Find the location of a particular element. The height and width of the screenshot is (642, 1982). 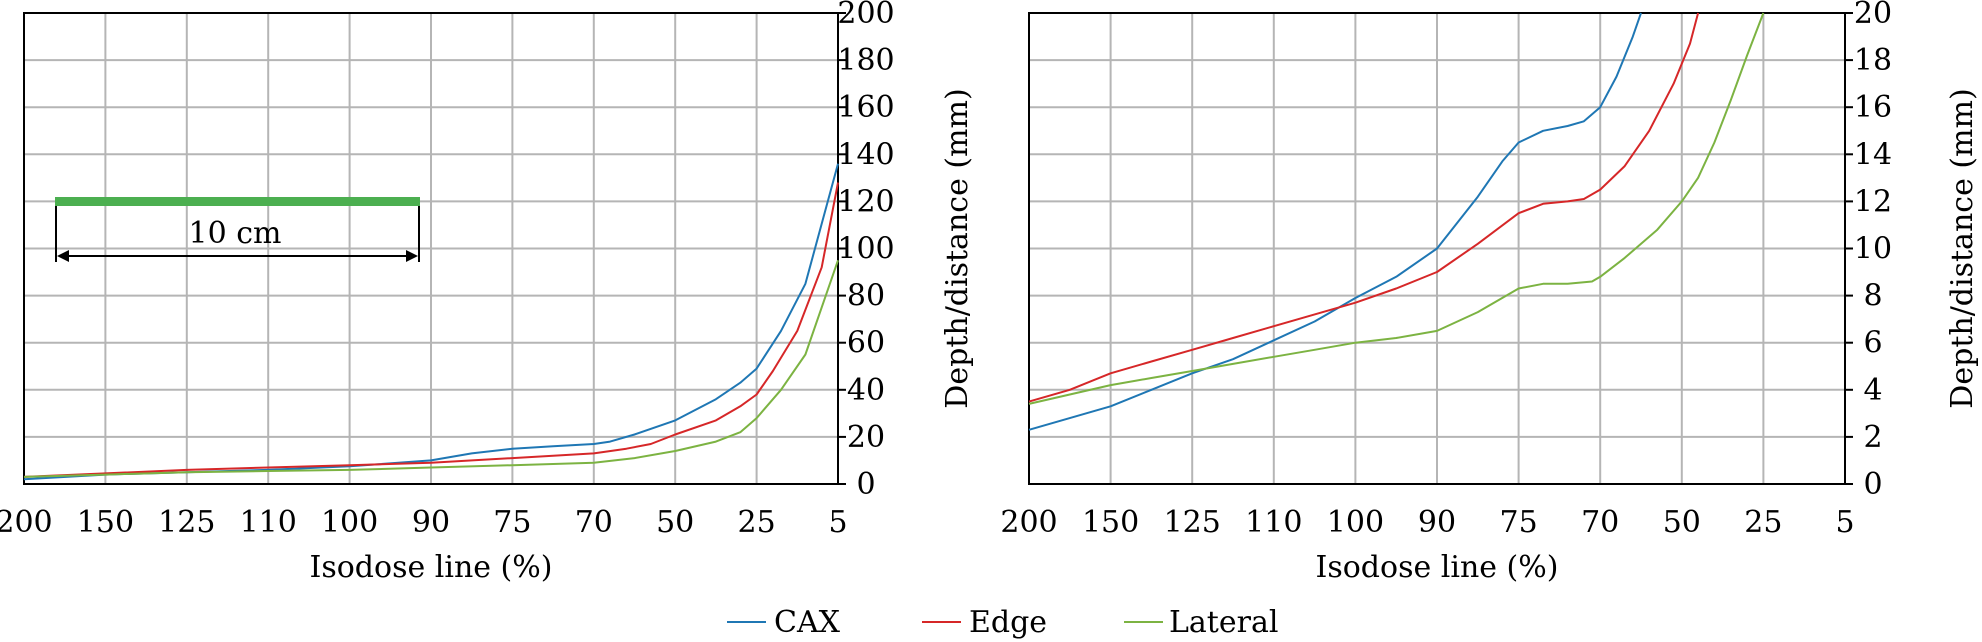

scale-label: 10 cm is located at coordinates (235, 233).